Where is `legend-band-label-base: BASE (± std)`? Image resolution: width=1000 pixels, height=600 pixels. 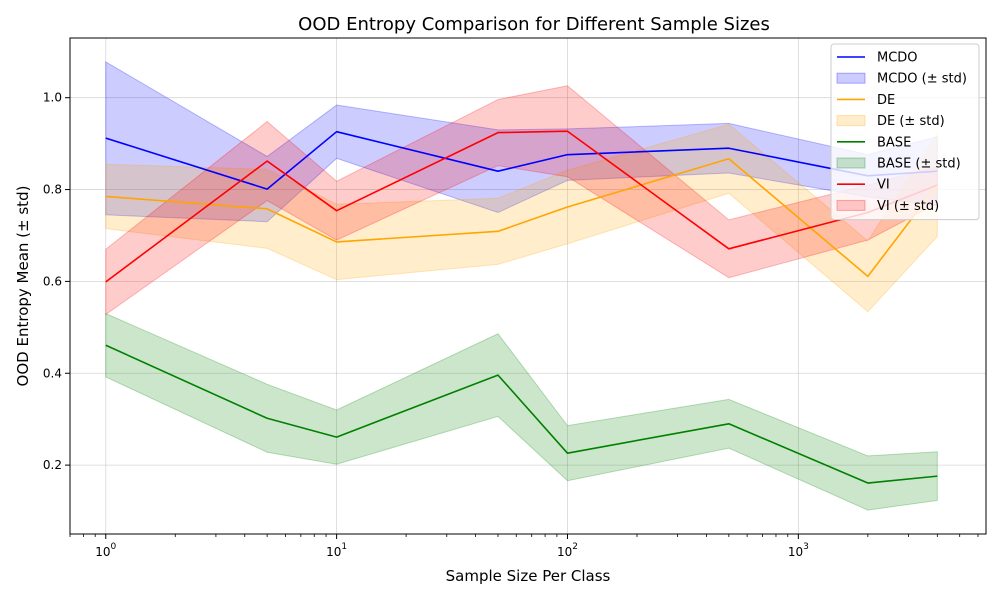 legend-band-label-base: BASE (± std) is located at coordinates (919, 164).